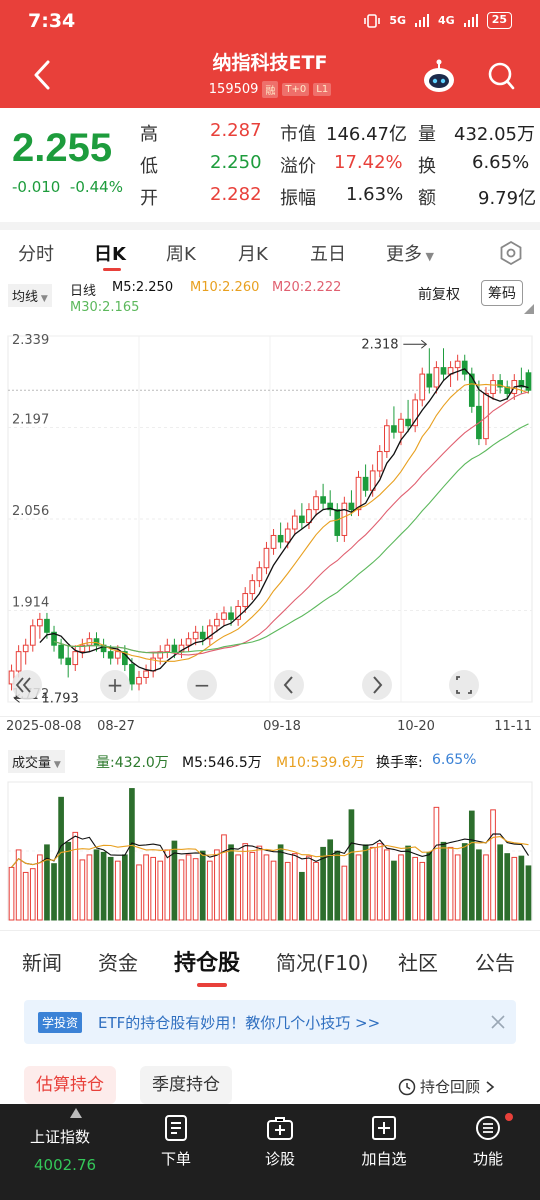 This screenshot has width=540, height=1200. Describe the element at coordinates (118, 963) in the screenshot. I see `tab-funds: 资金` at that location.